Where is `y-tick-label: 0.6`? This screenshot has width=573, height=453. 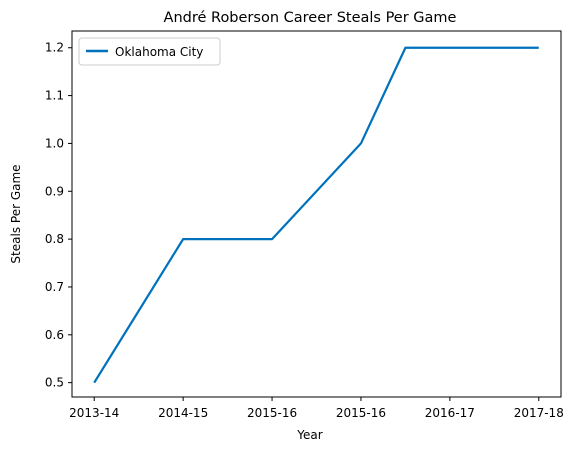
y-tick-label: 0.6 is located at coordinates (54, 335).